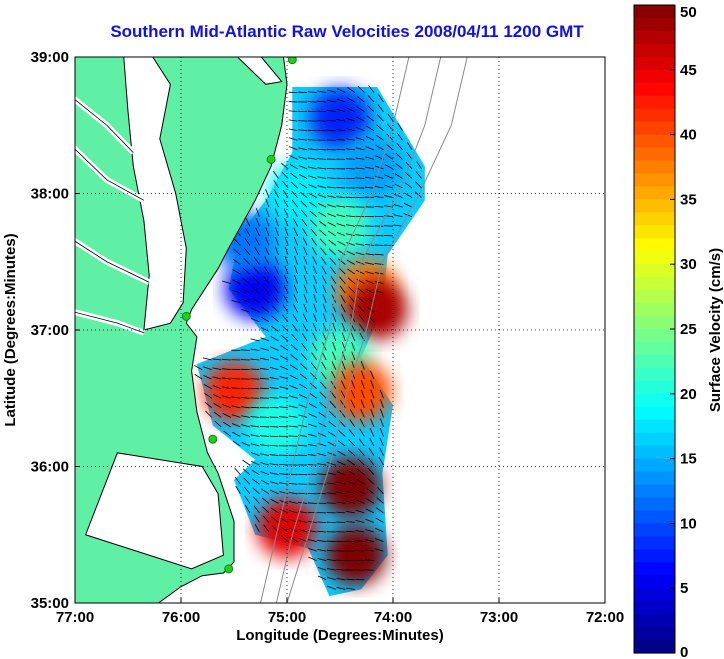  Describe the element at coordinates (112, 261) in the screenshot. I see `river-edge` at that location.